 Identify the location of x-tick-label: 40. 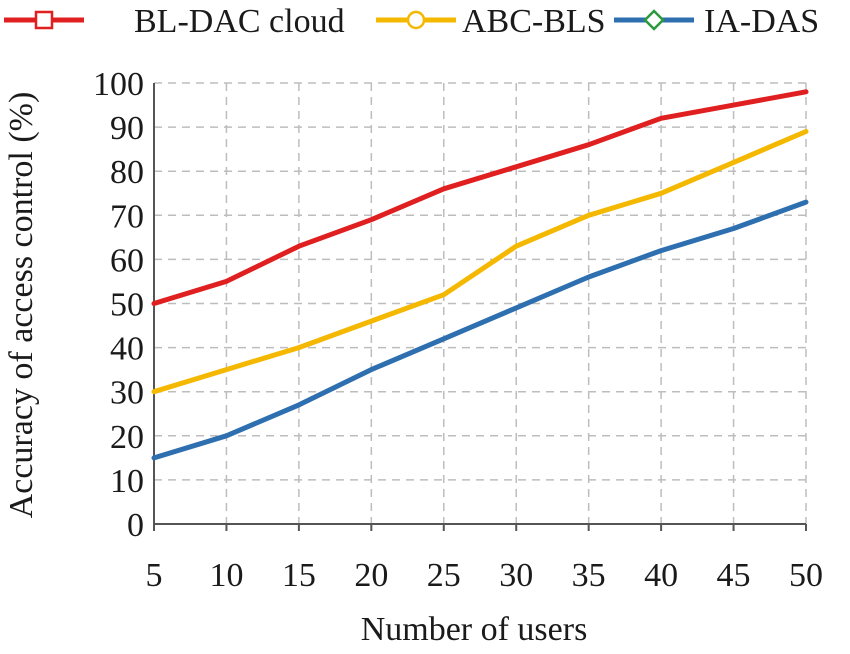
(661, 575).